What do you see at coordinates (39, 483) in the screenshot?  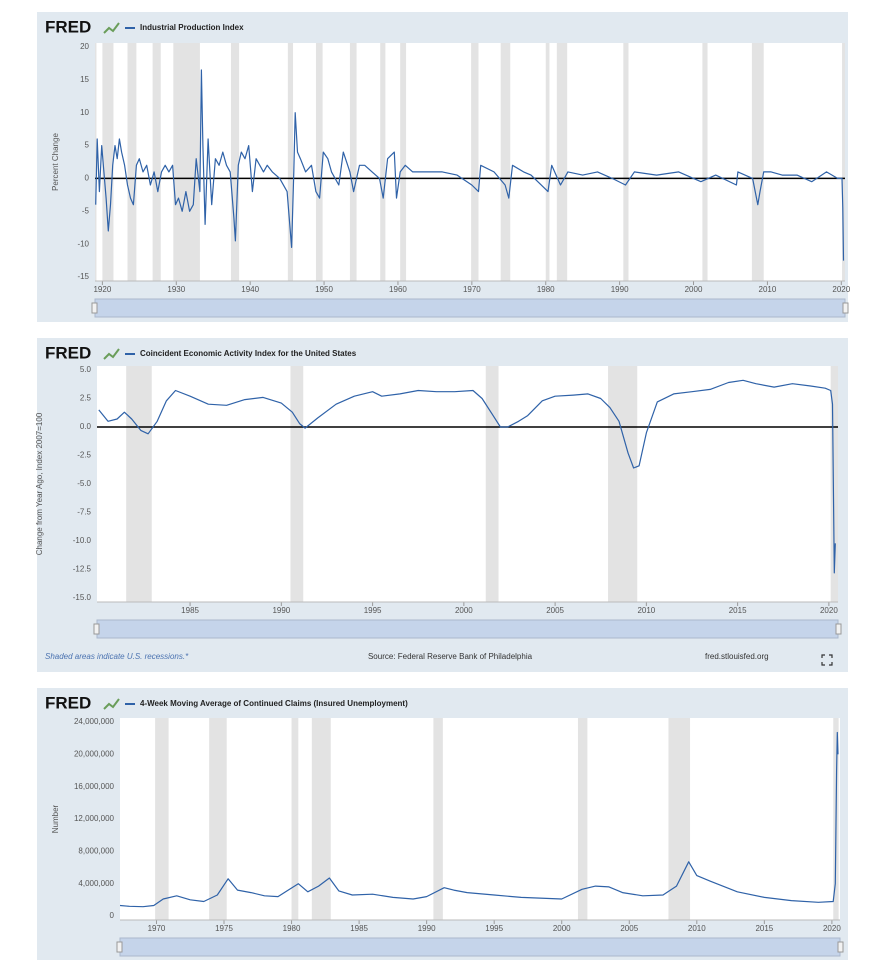 I see `y-axis-label: Change from Year Ago, Index 2007=100` at bounding box center [39, 483].